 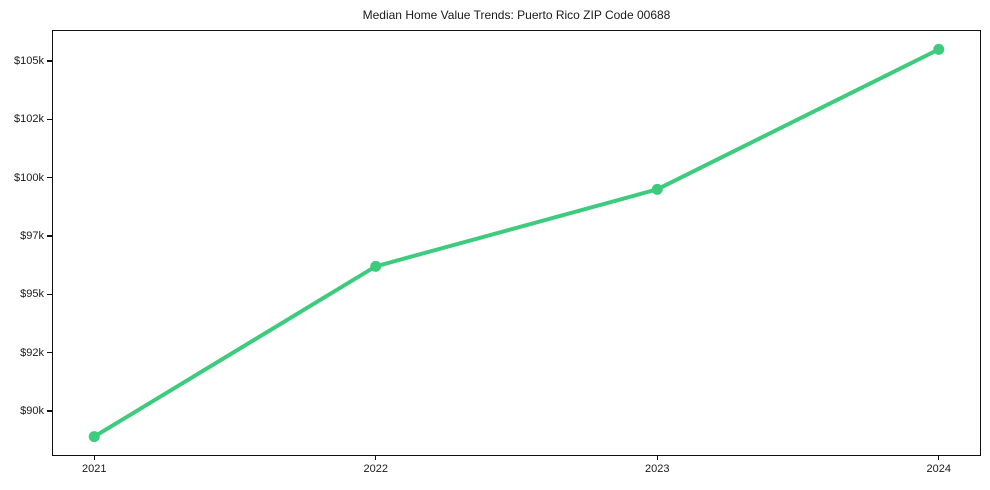 What do you see at coordinates (94, 469) in the screenshot?
I see `x-tick-label: 2021` at bounding box center [94, 469].